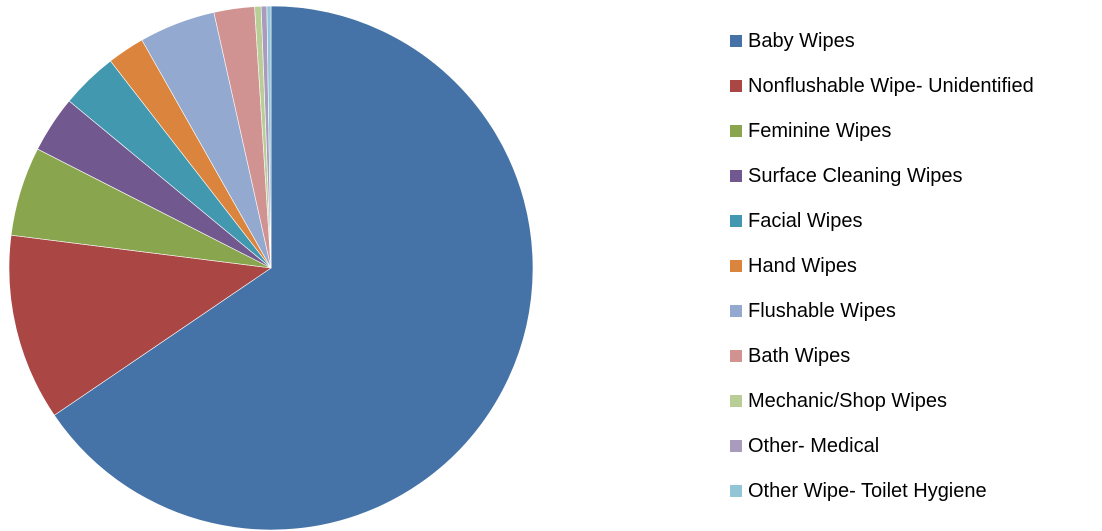  I want to click on legend-item: Facial Wipes, so click(882, 221).